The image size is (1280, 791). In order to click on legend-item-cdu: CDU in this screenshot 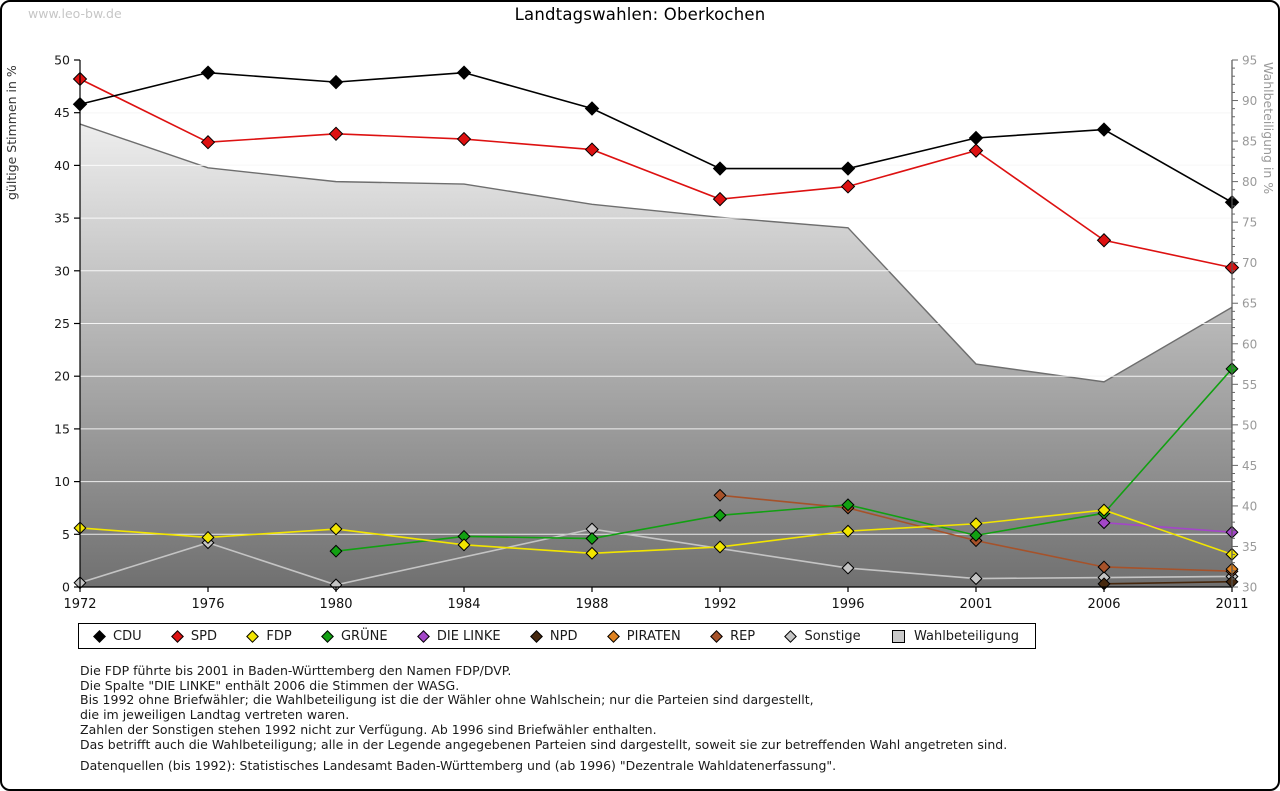, I will do `click(117, 636)`.